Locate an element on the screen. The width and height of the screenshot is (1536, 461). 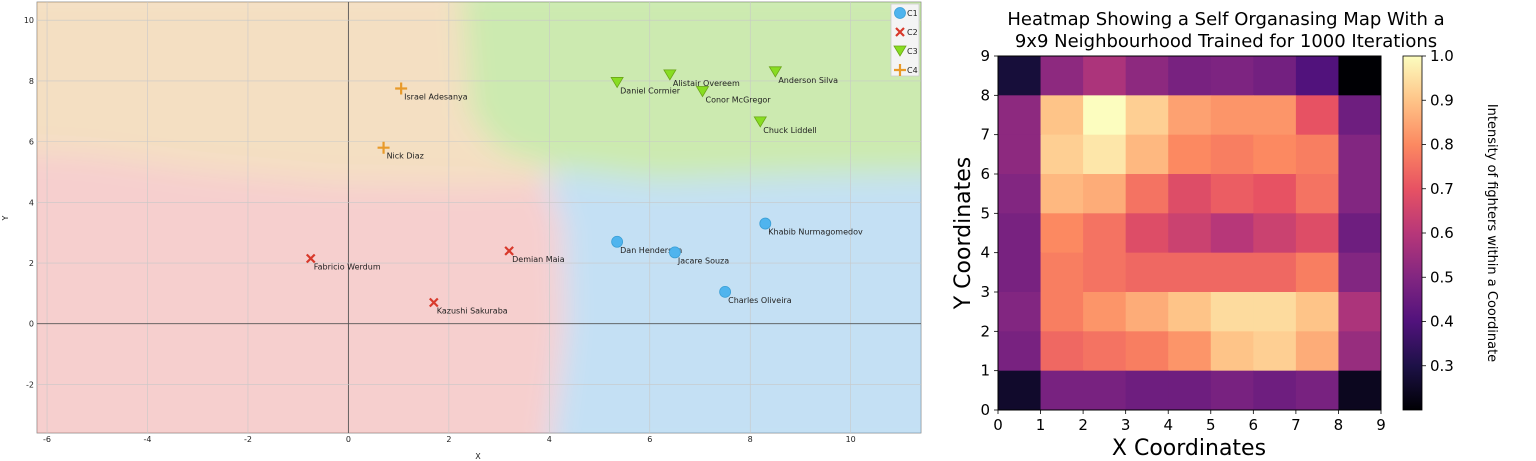
y-tick-label: 9 is located at coordinates (985, 56).